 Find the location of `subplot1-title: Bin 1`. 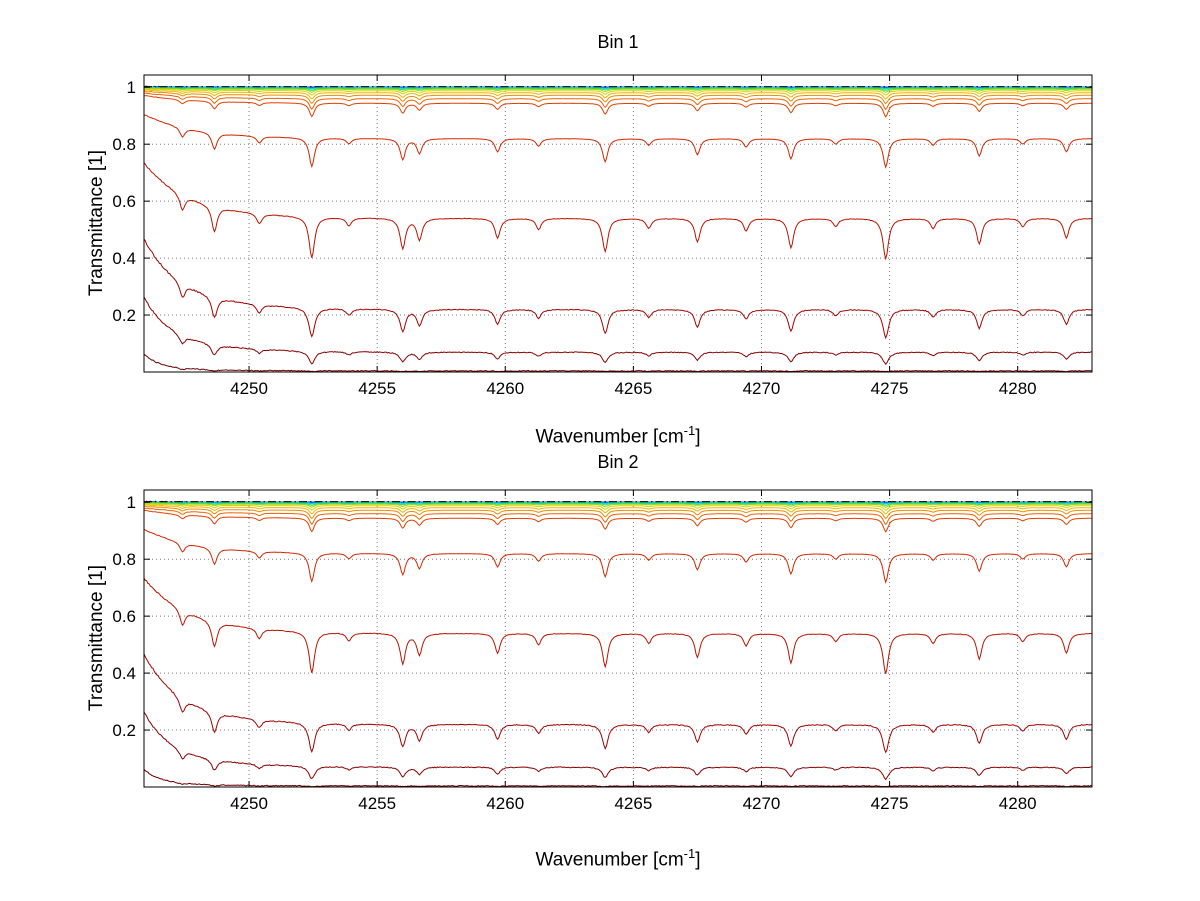

subplot1-title: Bin 1 is located at coordinates (618, 42).